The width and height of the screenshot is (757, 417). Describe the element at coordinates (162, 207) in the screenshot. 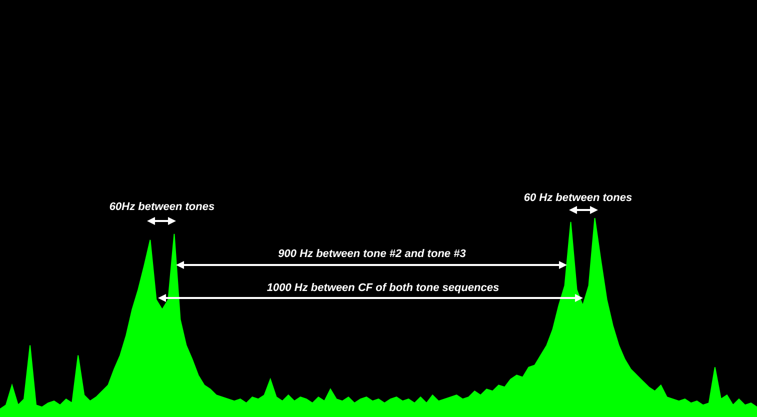

I see `text: 60Hz between tones` at that location.